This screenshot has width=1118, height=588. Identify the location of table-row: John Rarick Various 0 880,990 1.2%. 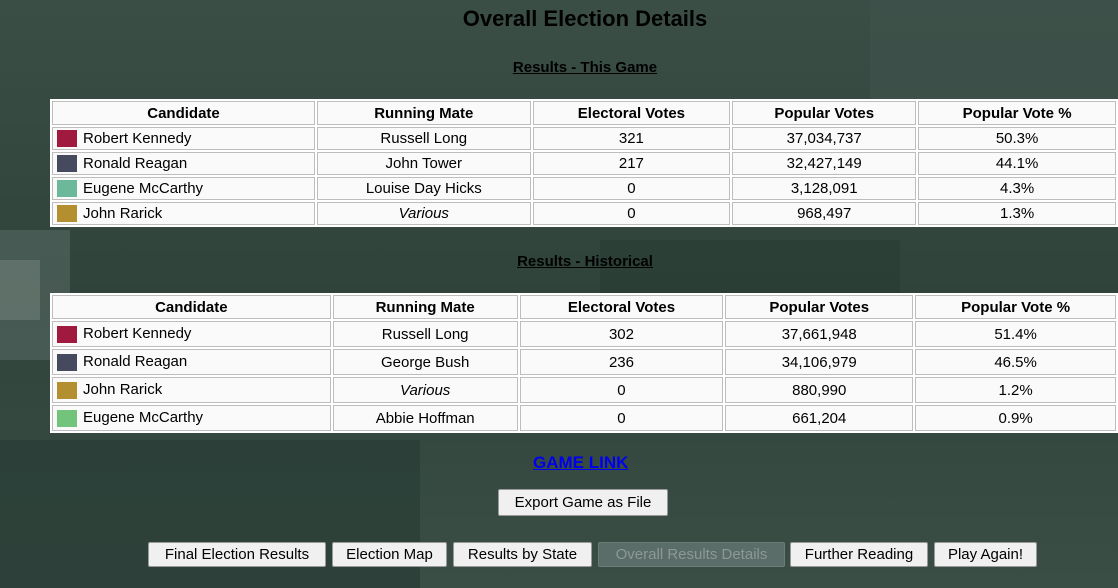
(584, 390).